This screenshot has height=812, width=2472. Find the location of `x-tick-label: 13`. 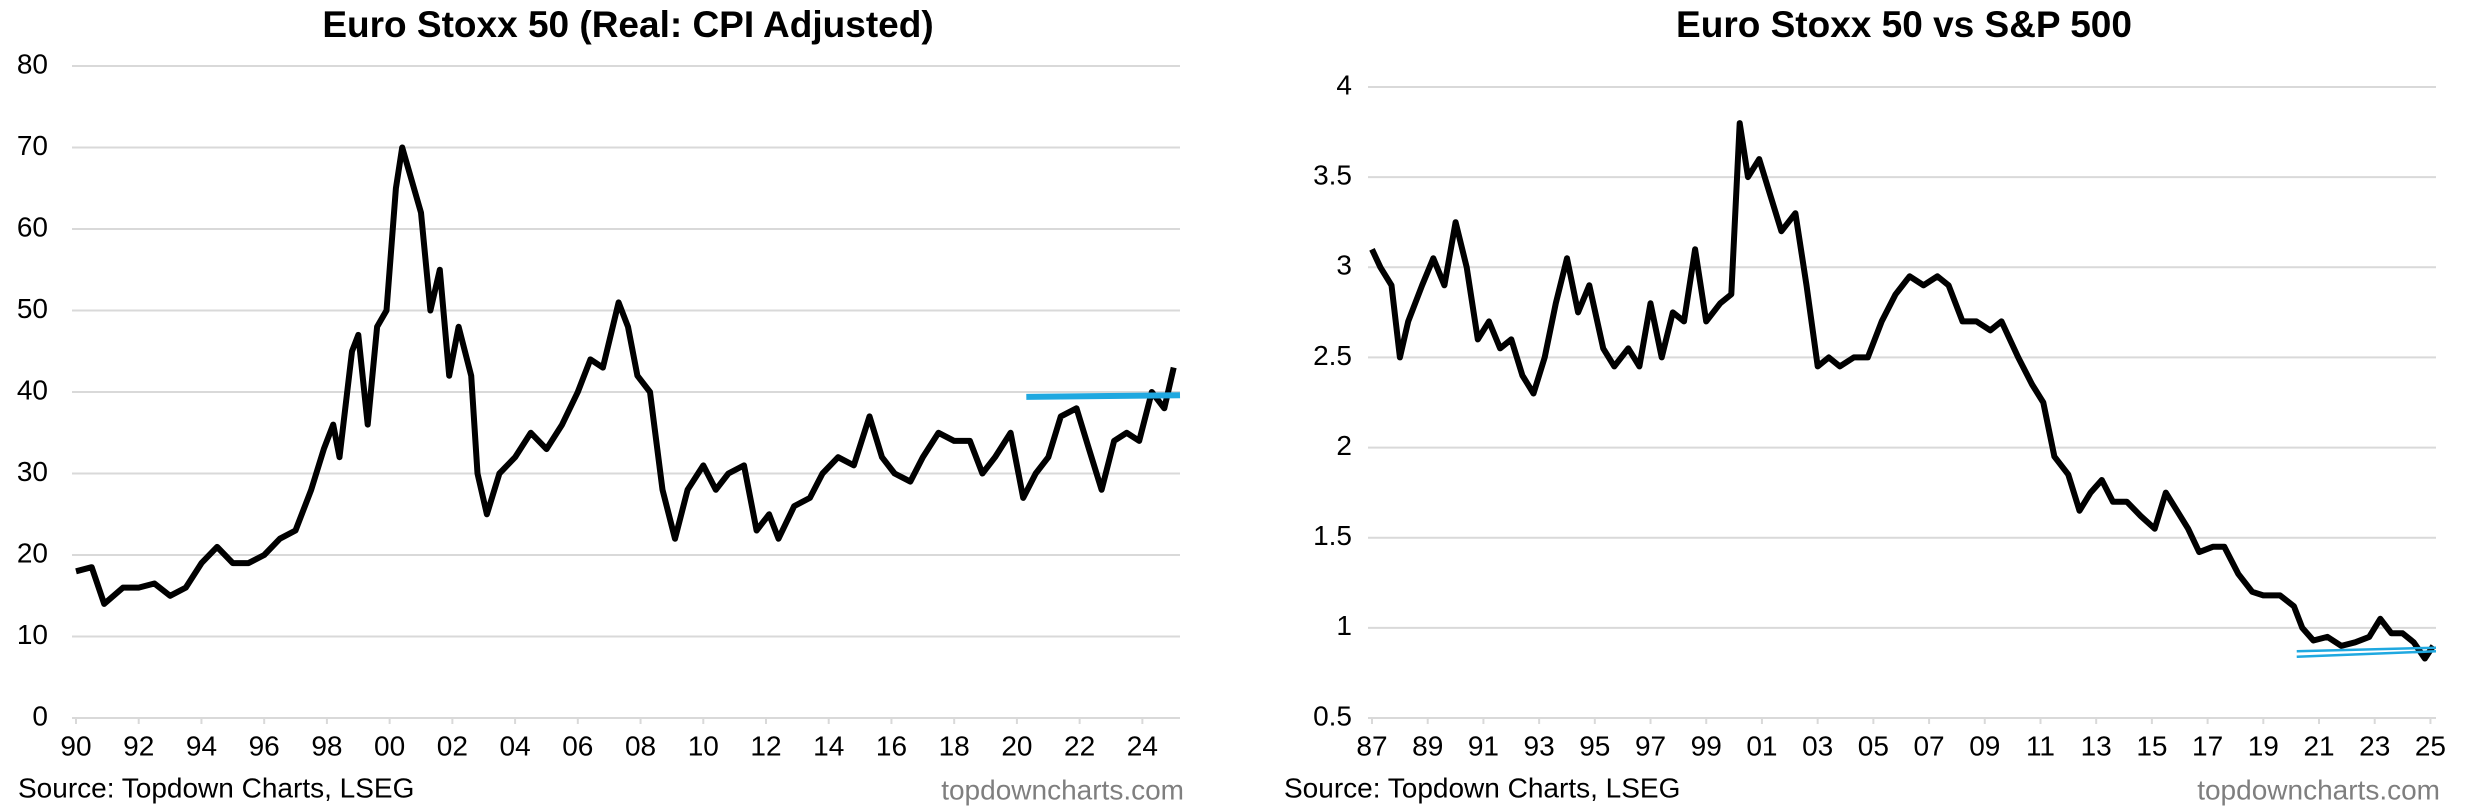

x-tick-label: 13 is located at coordinates (2096, 745).